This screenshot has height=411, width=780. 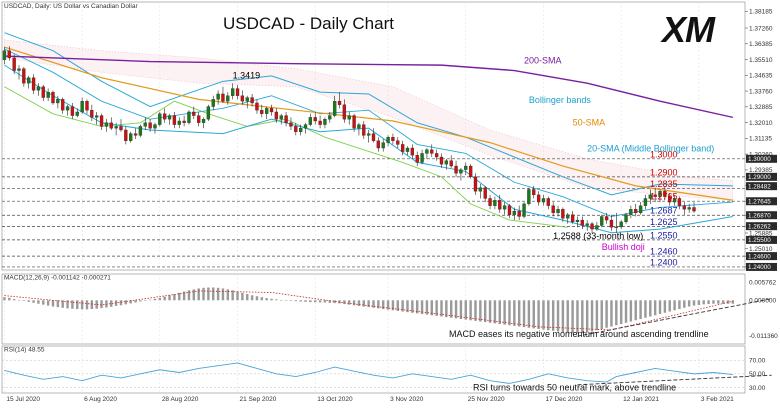 What do you see at coordinates (247, 76) in the screenshot?
I see `chart-annotation: 1.3419` at bounding box center [247, 76].